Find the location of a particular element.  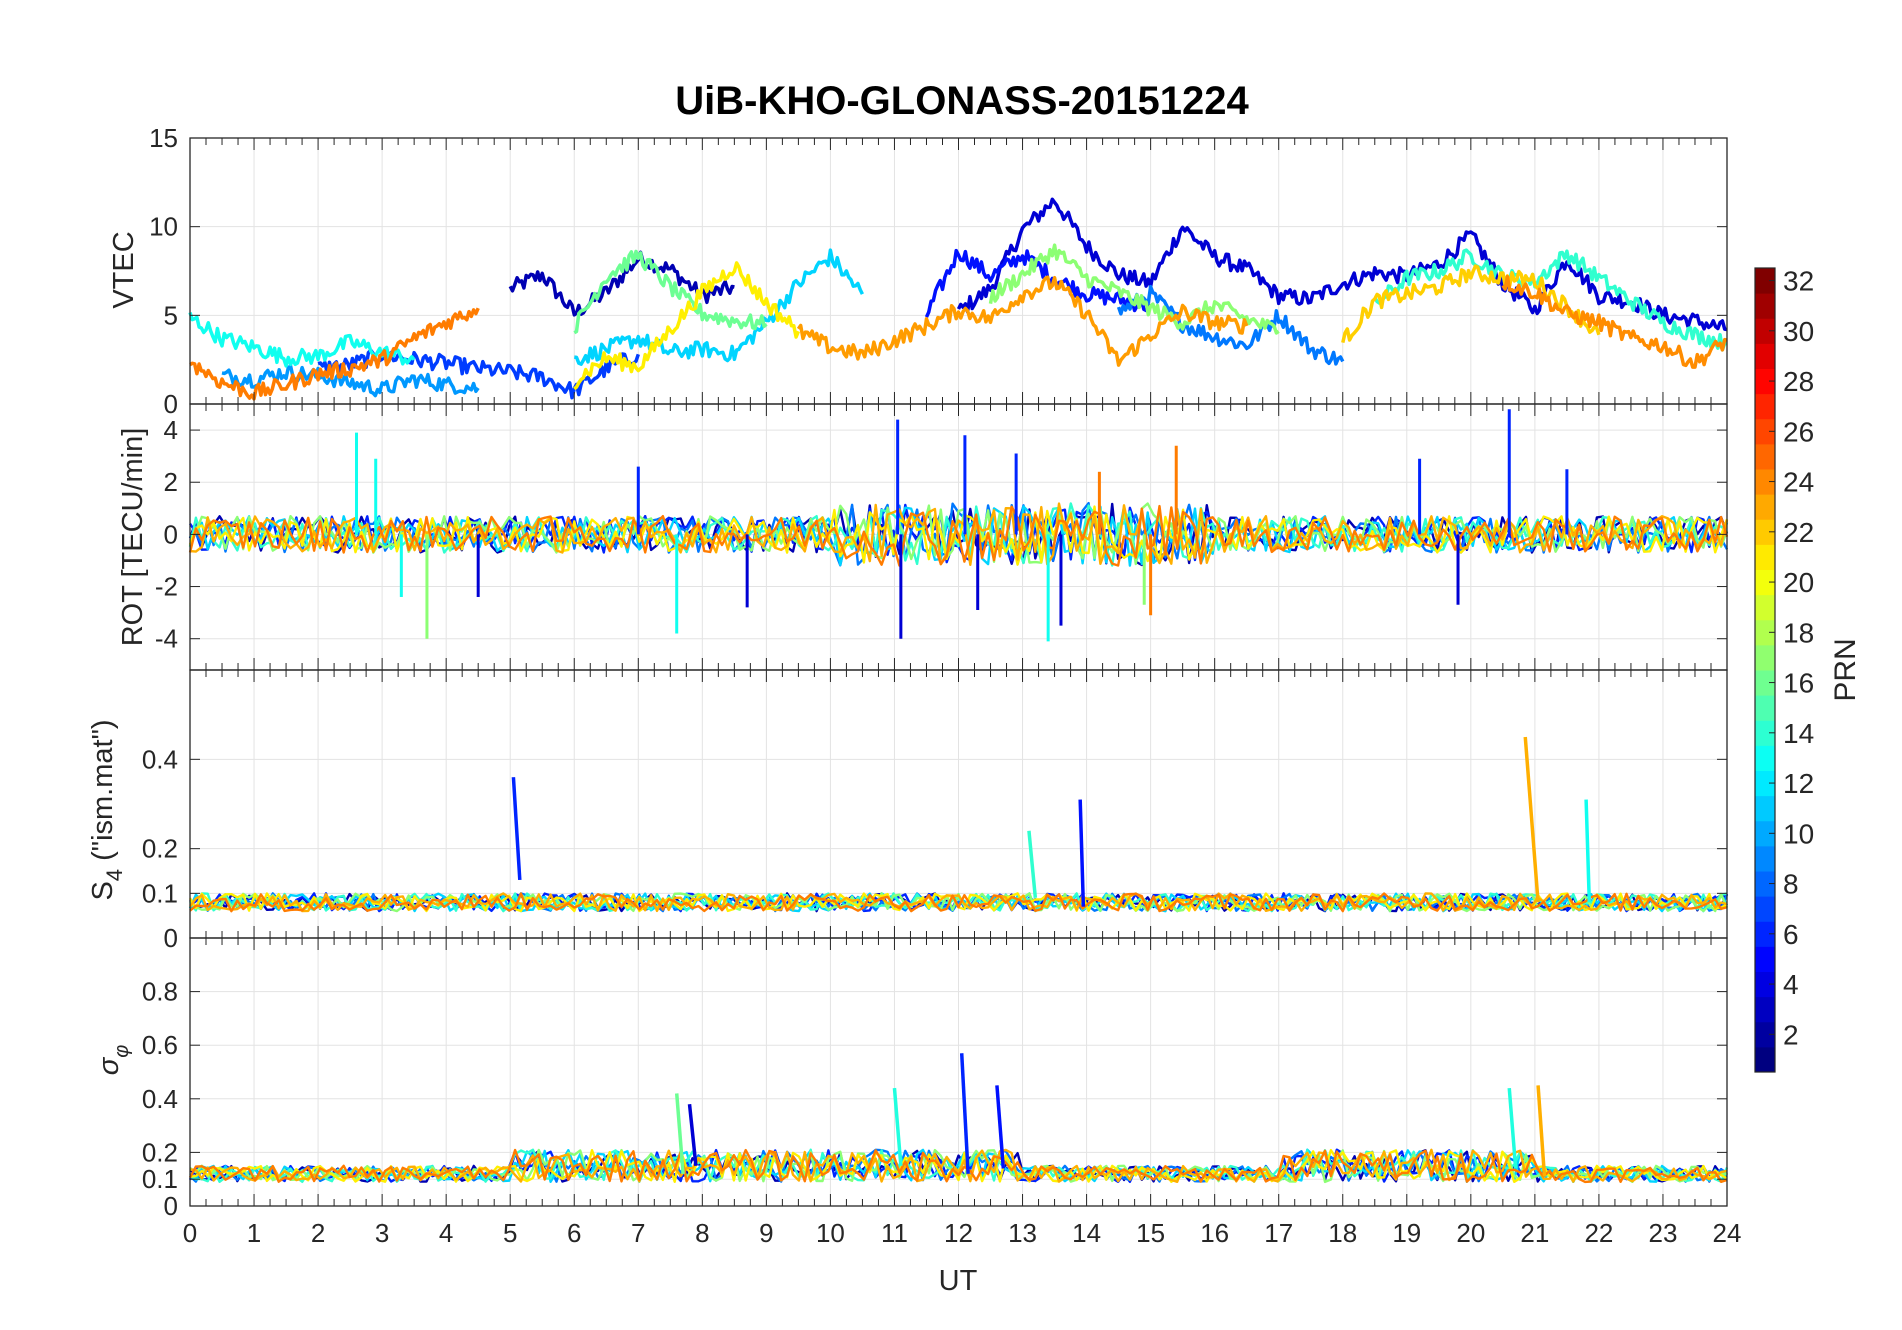

x-tick-label: 2 is located at coordinates (318, 1233).